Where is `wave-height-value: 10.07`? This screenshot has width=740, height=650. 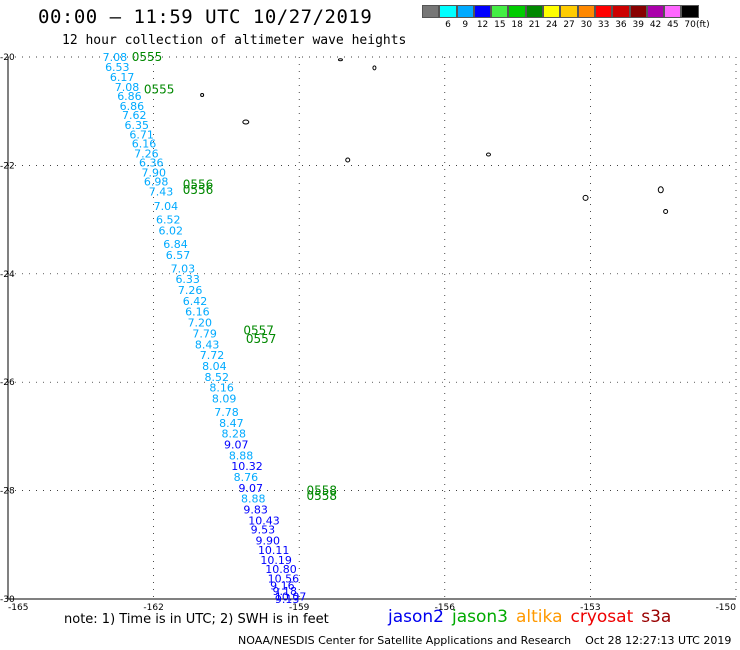
wave-height-value: 10.07 is located at coordinates (291, 596).